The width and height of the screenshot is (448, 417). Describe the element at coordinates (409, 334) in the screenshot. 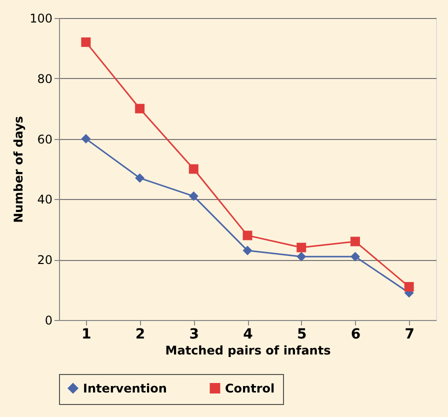

I see `x-tick-label: 7` at that location.